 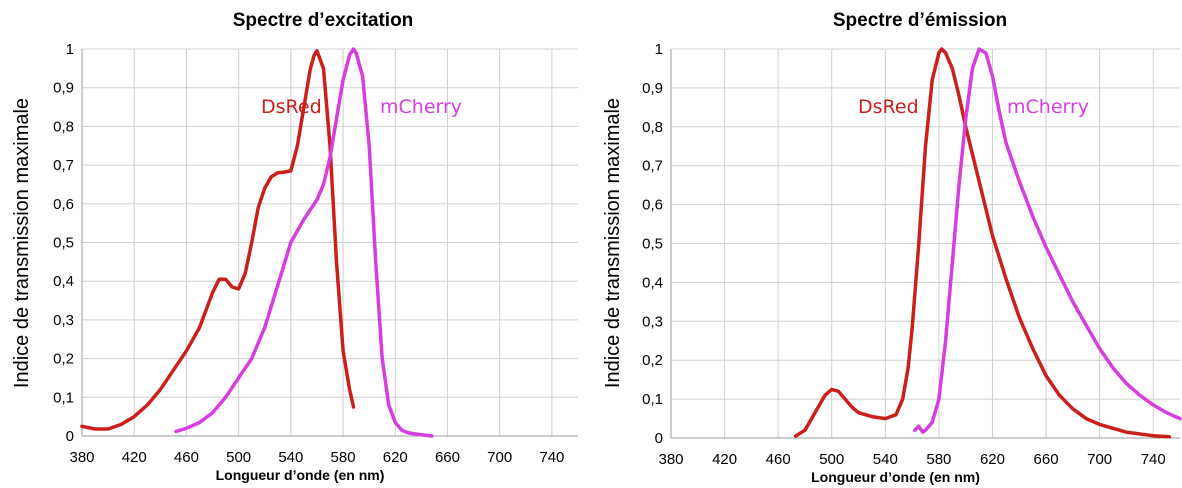 I want to click on chart-title: Spectre d’excitation, so click(x=323, y=20).